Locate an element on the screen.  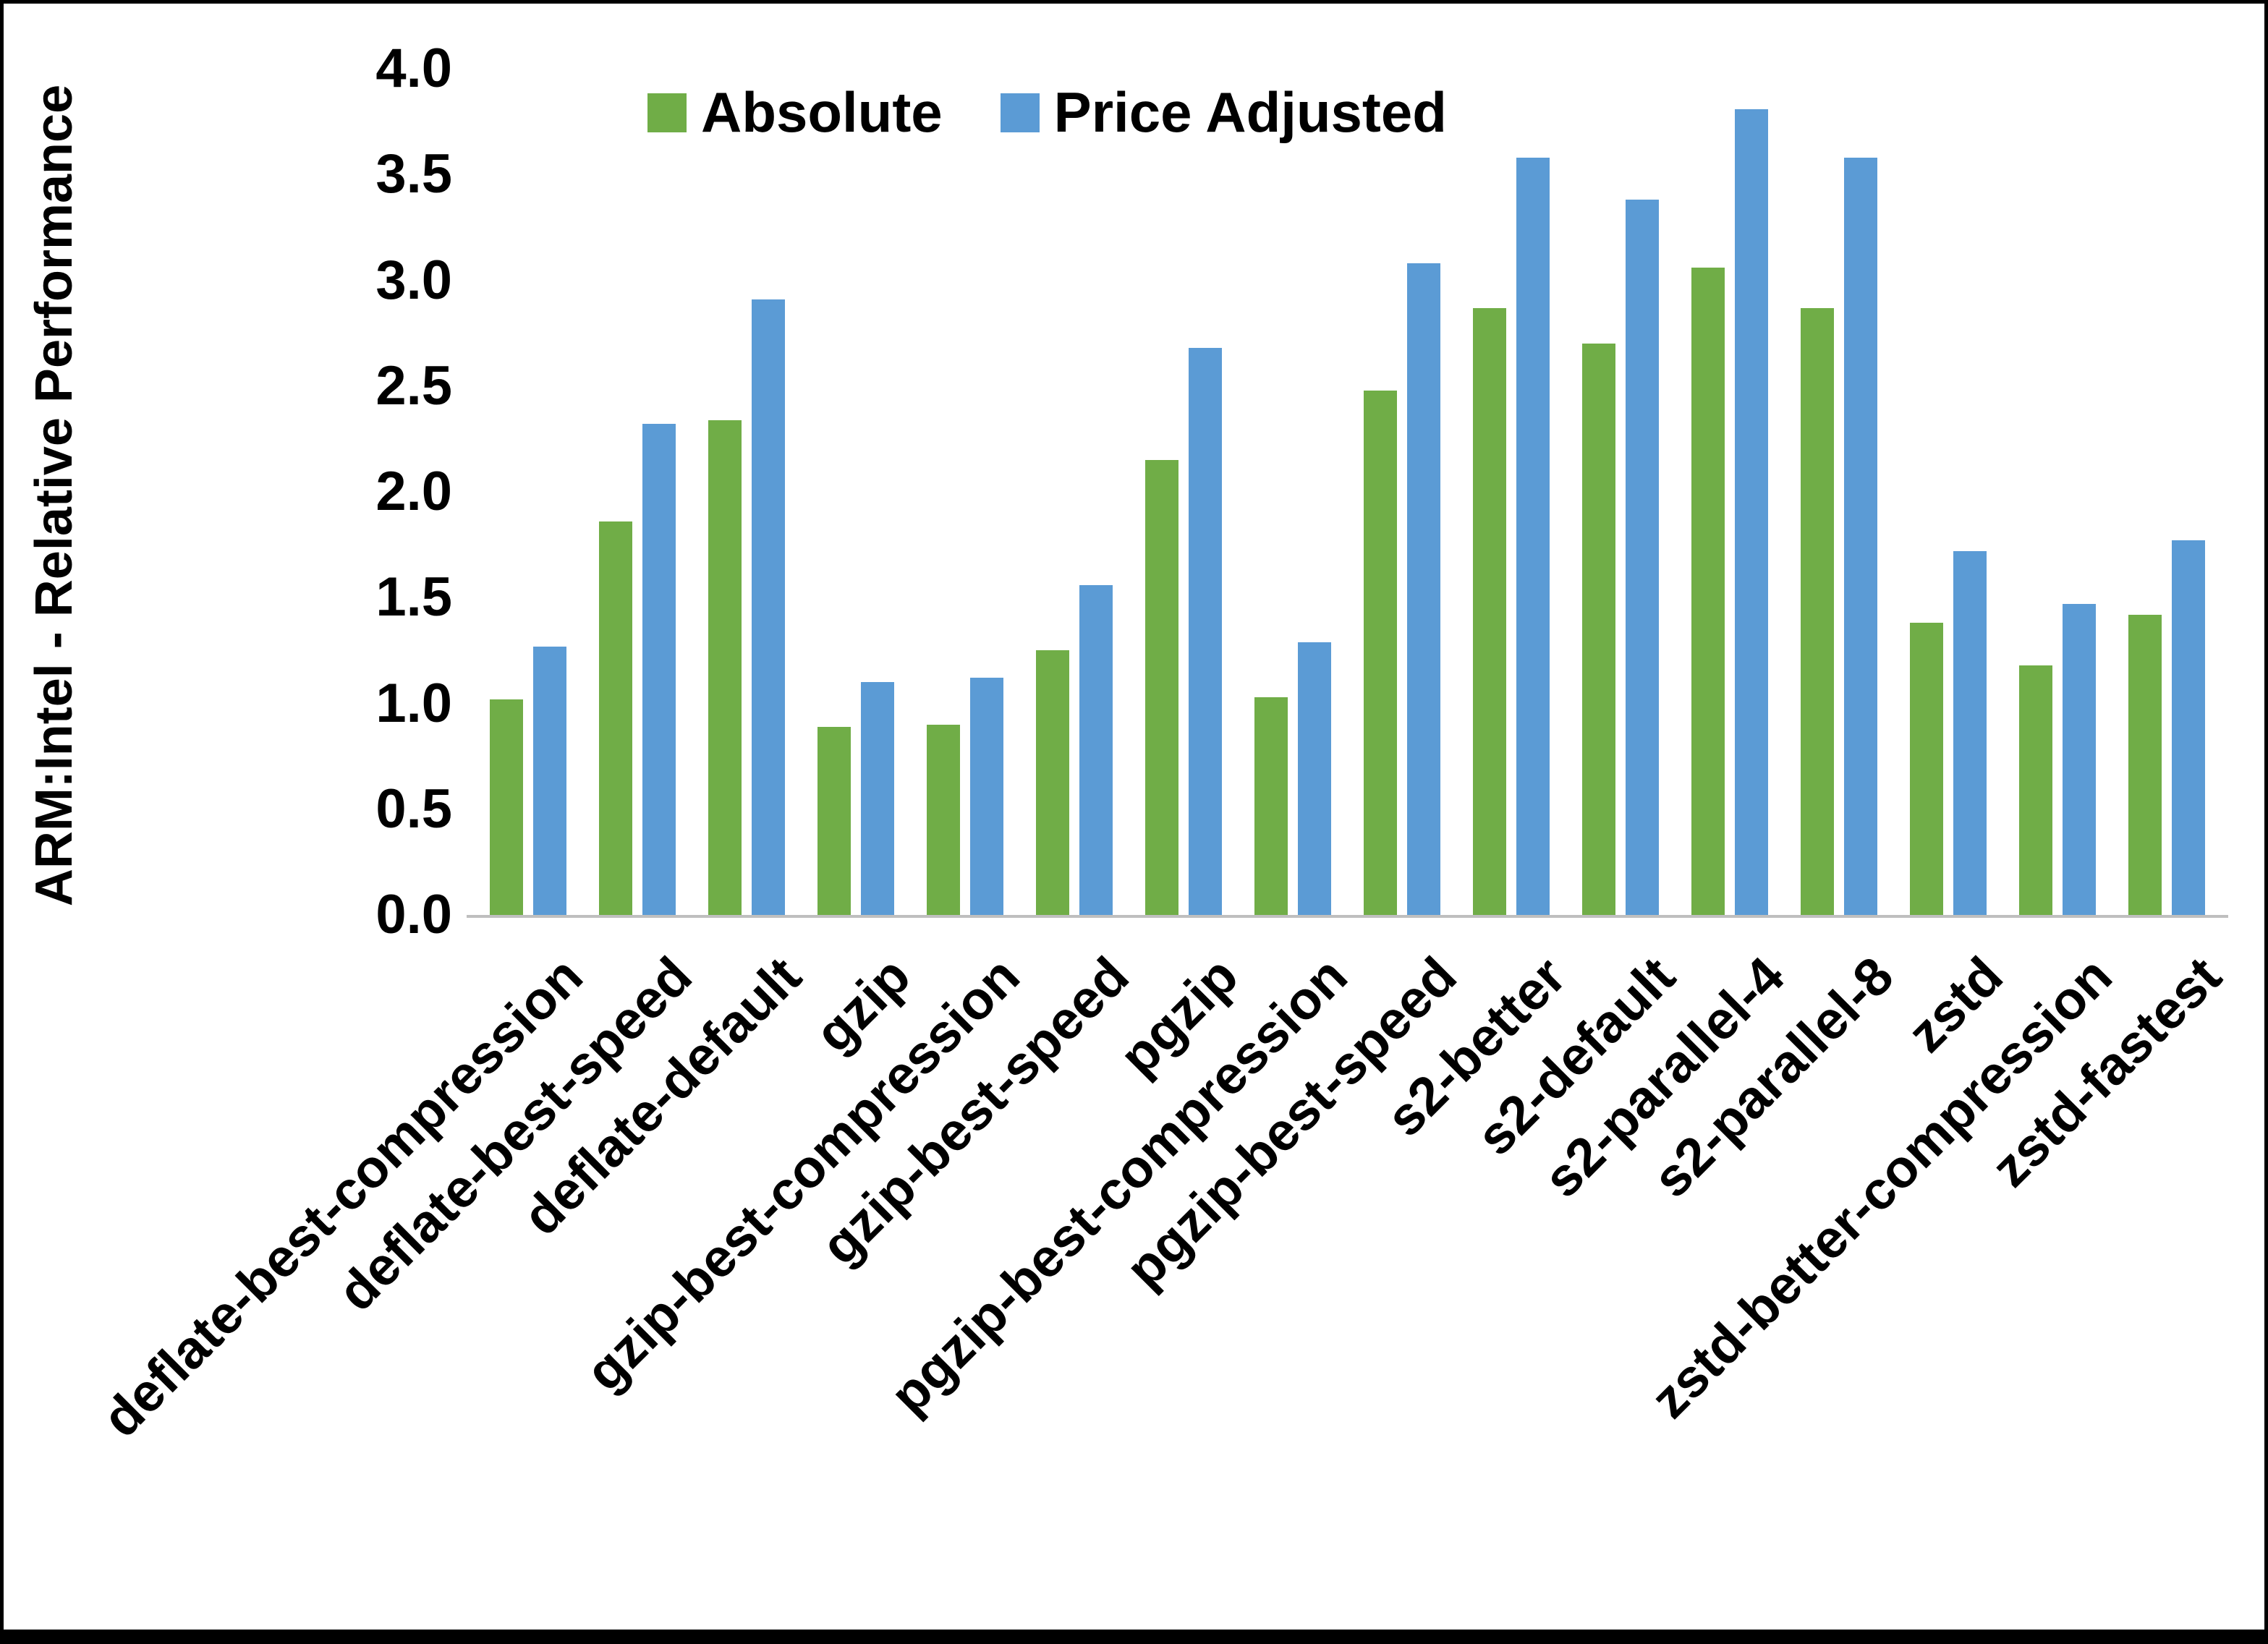
legend-label: Price Adjusted is located at coordinates (1250, 112).